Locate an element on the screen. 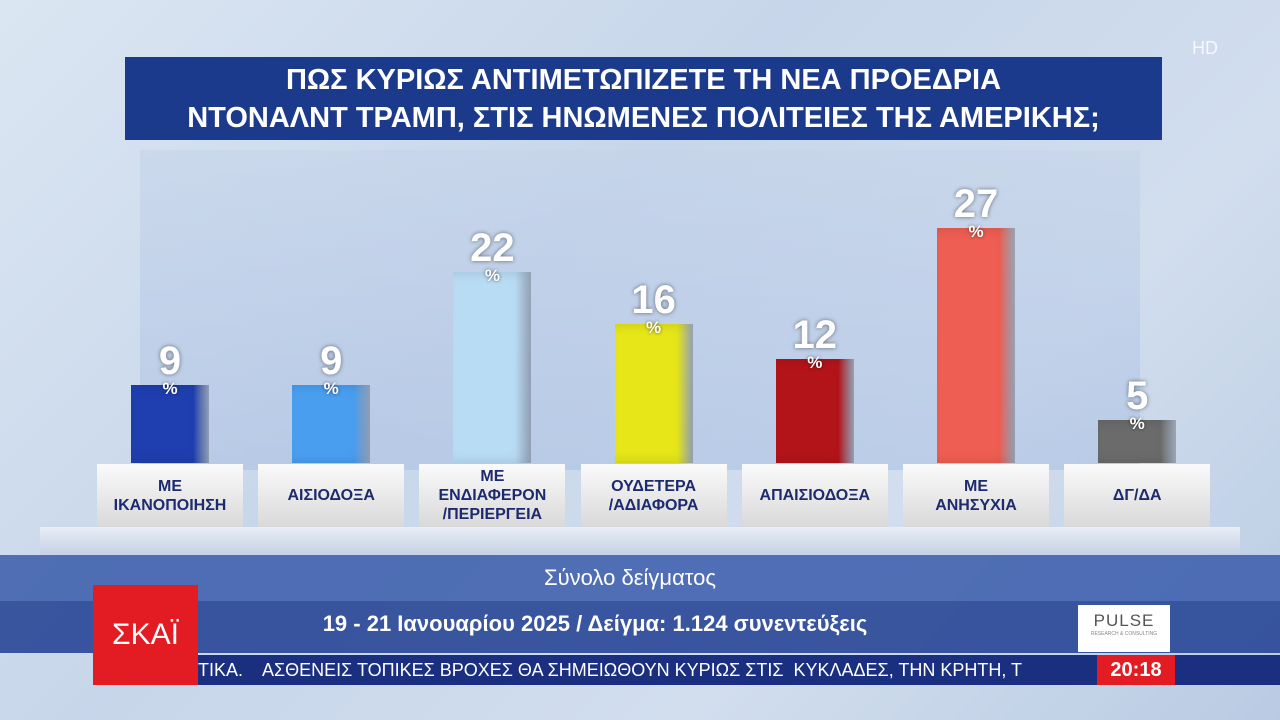 This screenshot has width=1280, height=720. value-label: 22 is located at coordinates (492, 247).